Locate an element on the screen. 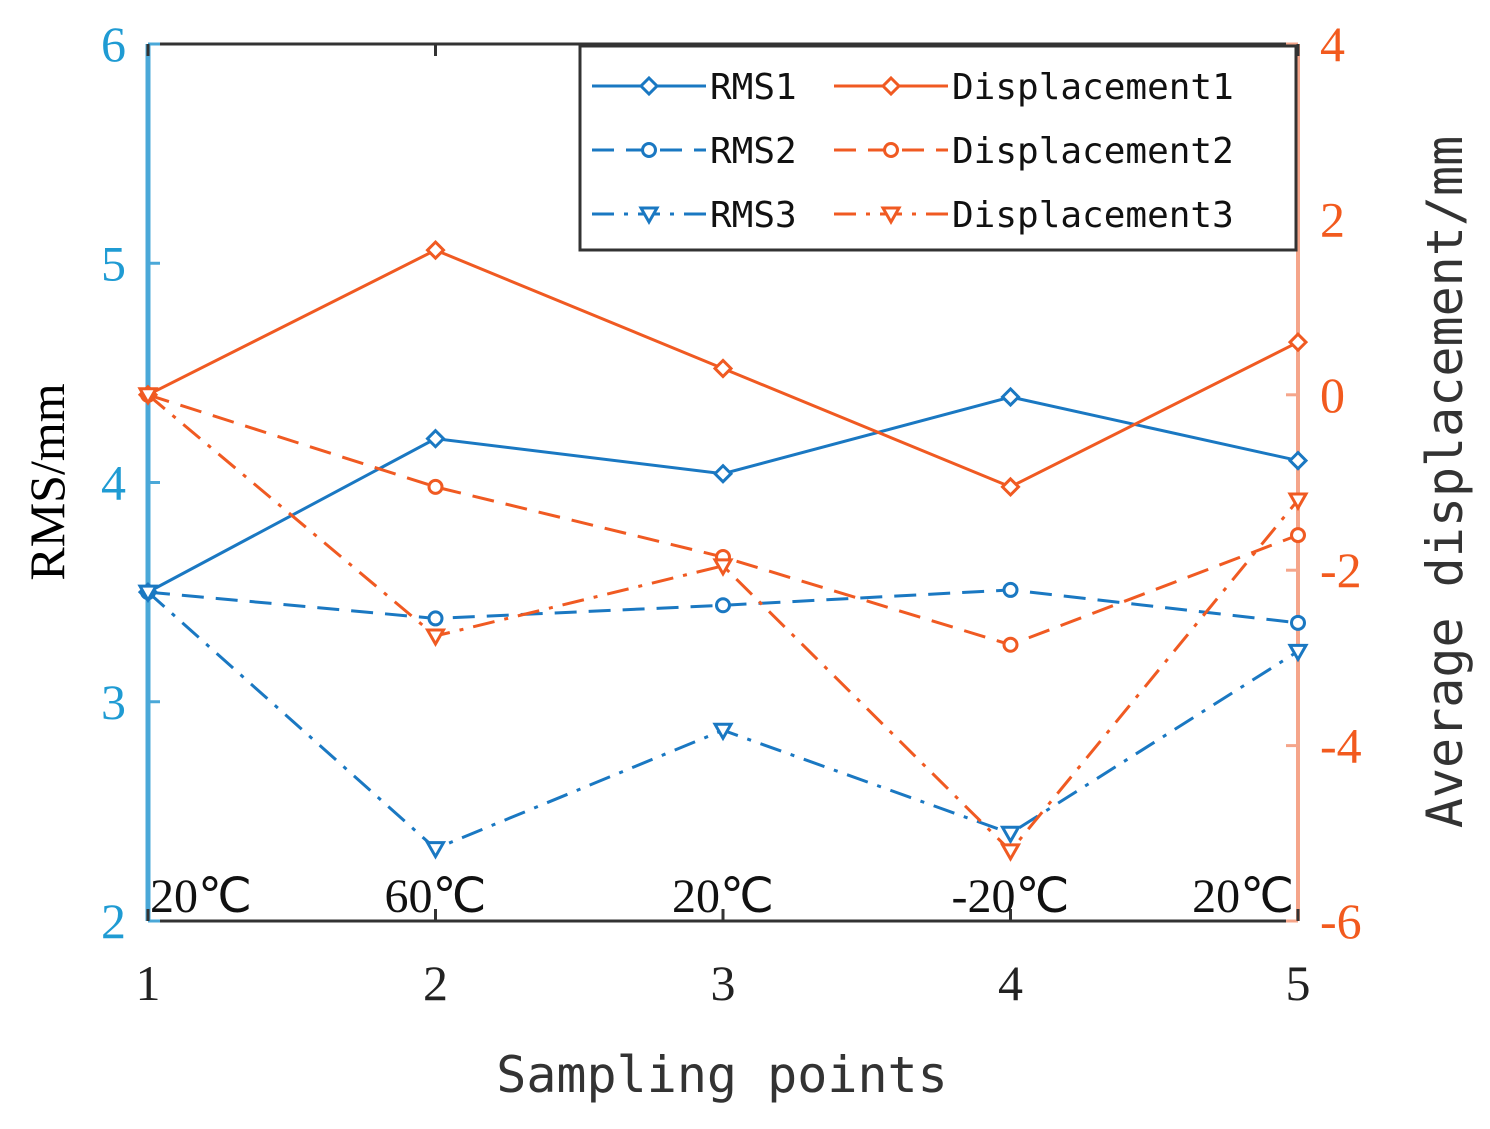  right-y-tick-label: 2 is located at coordinates (1332, 219).